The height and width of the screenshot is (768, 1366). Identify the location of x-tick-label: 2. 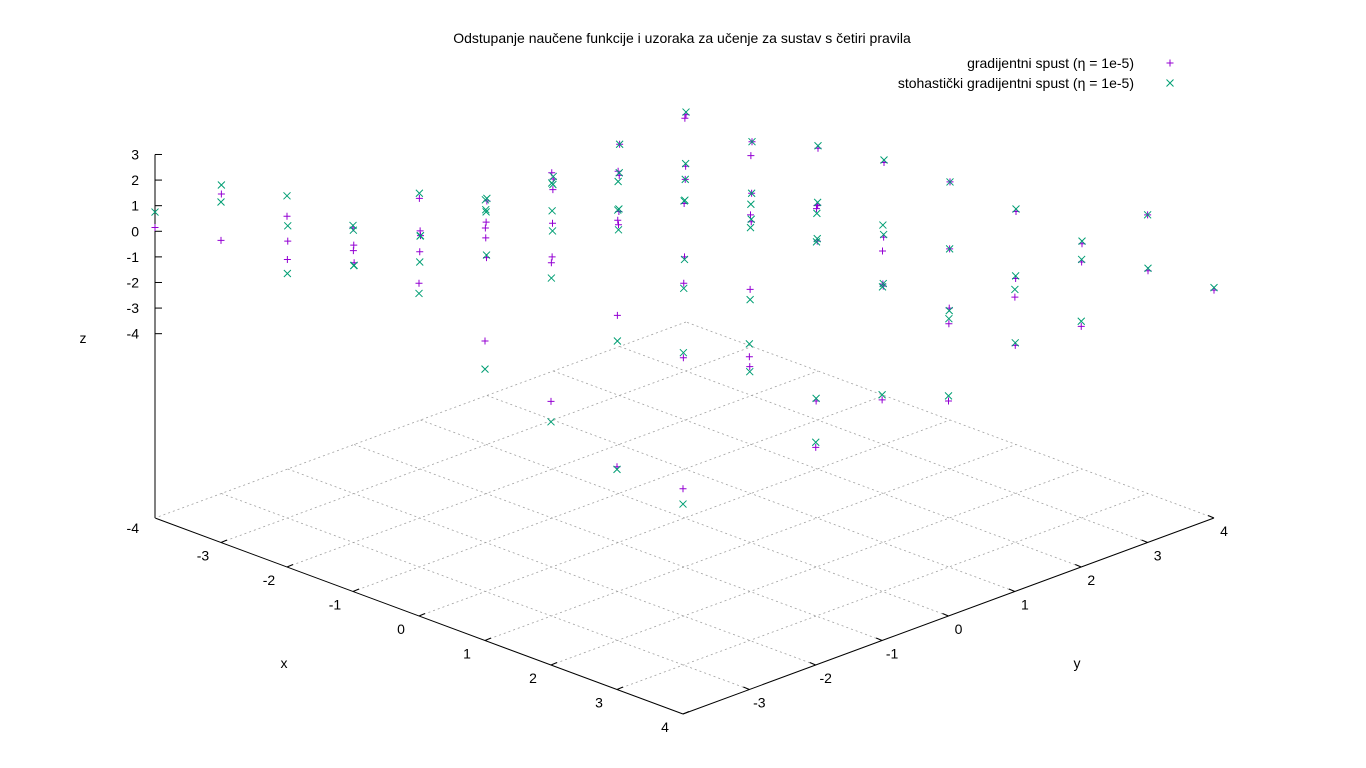
(533, 678).